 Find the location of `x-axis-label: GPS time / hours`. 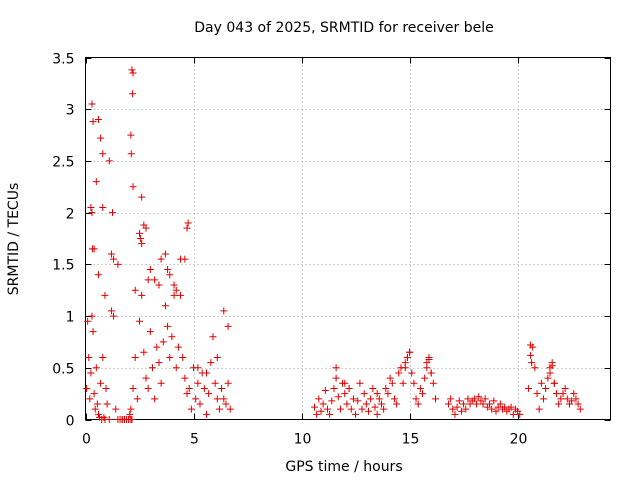

x-axis-label: GPS time / hours is located at coordinates (343, 467).